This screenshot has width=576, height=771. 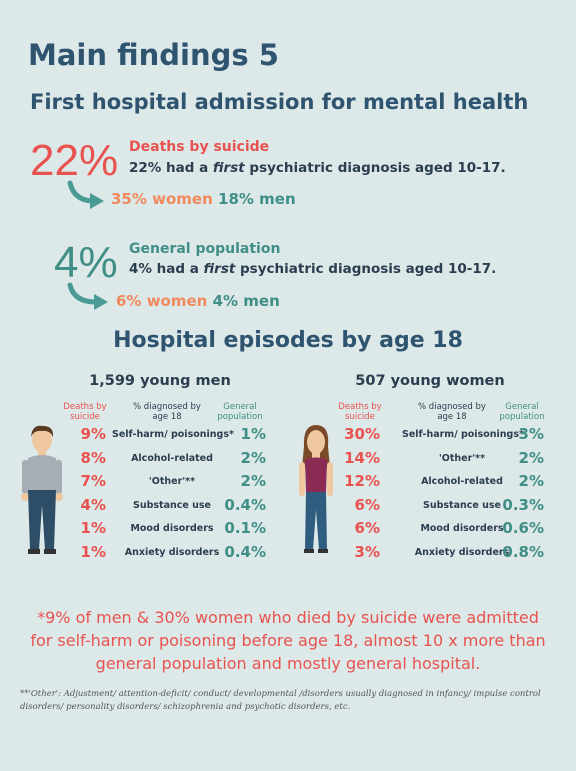 What do you see at coordinates (74, 160) in the screenshot?
I see `figure: 22%` at bounding box center [74, 160].